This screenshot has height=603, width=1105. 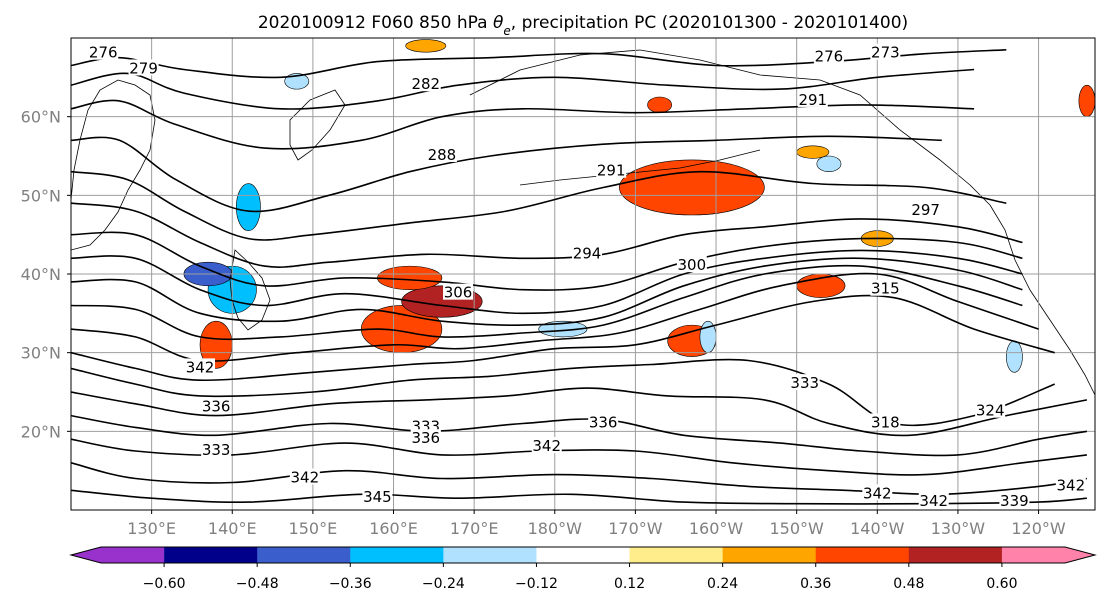 I want to click on y-tick-1: 30°N, so click(x=41, y=353).